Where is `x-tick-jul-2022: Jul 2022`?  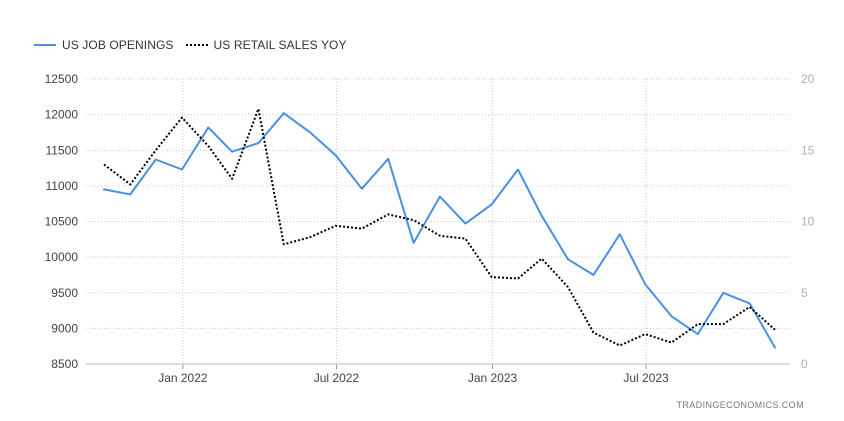 x-tick-jul-2022: Jul 2022 is located at coordinates (337, 378).